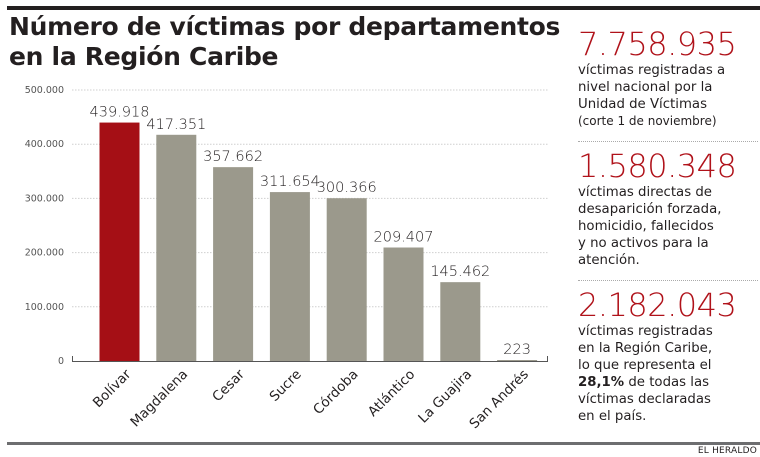 This screenshot has width=760, height=457. I want to click on x-axis, so click(310, 359).